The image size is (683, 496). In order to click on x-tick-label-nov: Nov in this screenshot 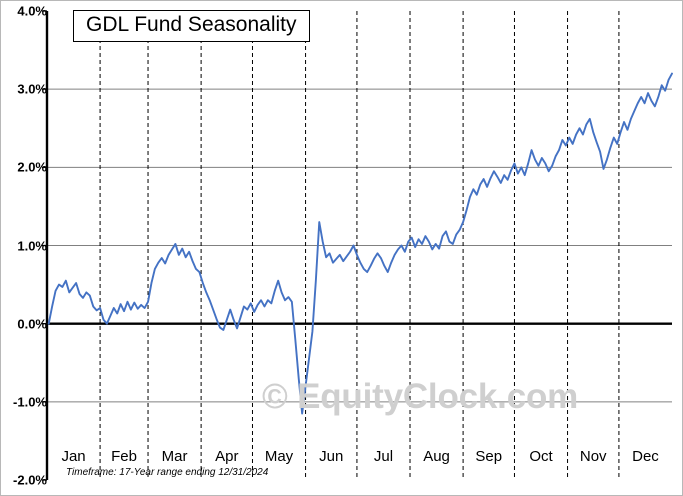, I will do `click(593, 456)`.